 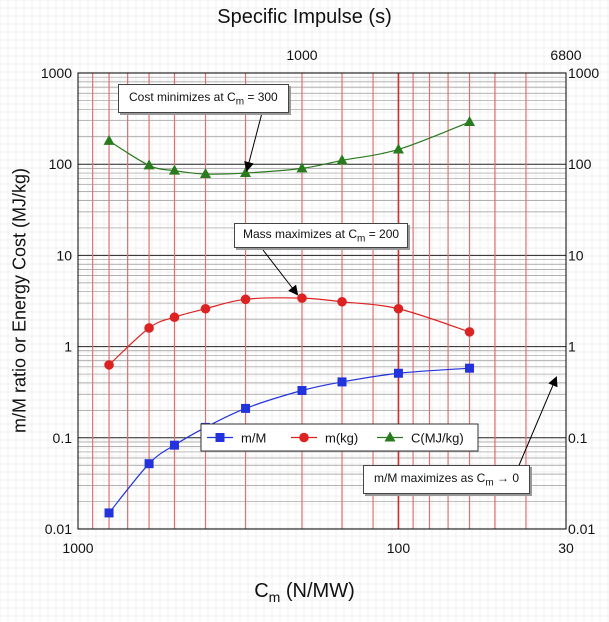 What do you see at coordinates (304, 17) in the screenshot?
I see `top-axis-title: Specific Impulse (s)` at bounding box center [304, 17].